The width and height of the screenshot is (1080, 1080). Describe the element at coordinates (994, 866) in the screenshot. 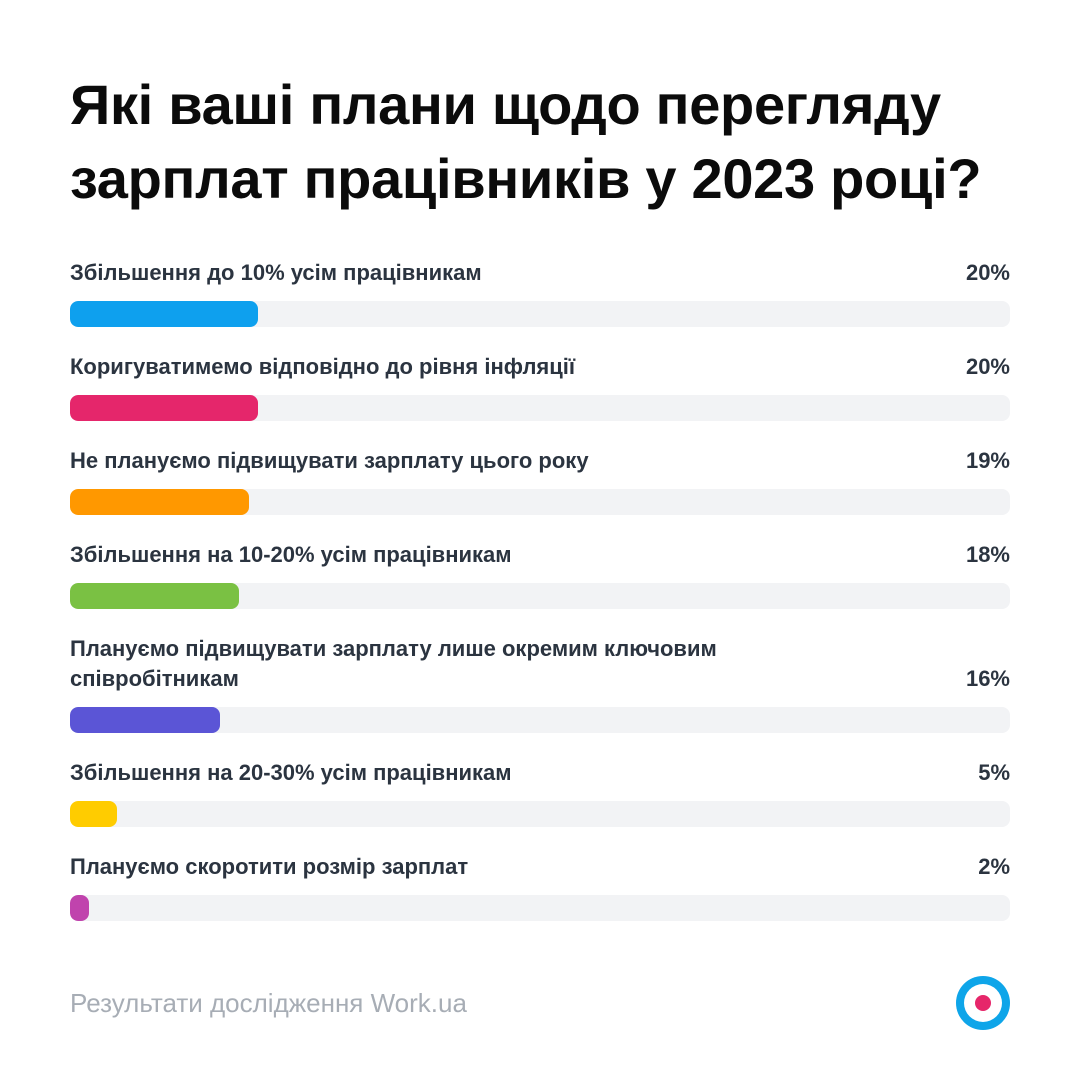

I see `value-label: 2%` at that location.